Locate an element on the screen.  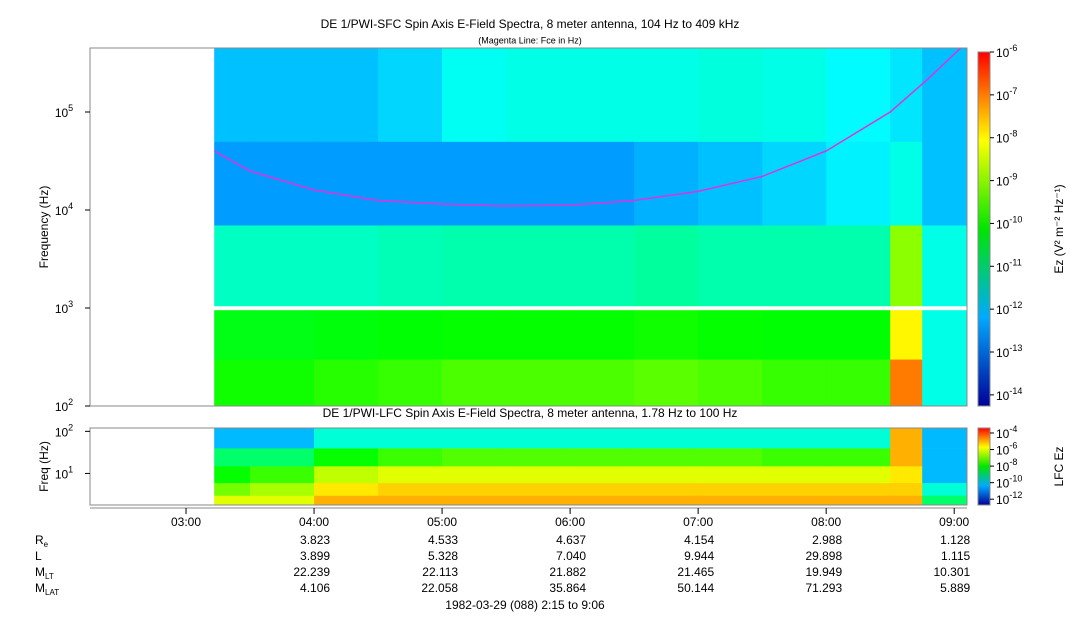
y-axis-label: Frequency (Hz) is located at coordinates (44, 227).